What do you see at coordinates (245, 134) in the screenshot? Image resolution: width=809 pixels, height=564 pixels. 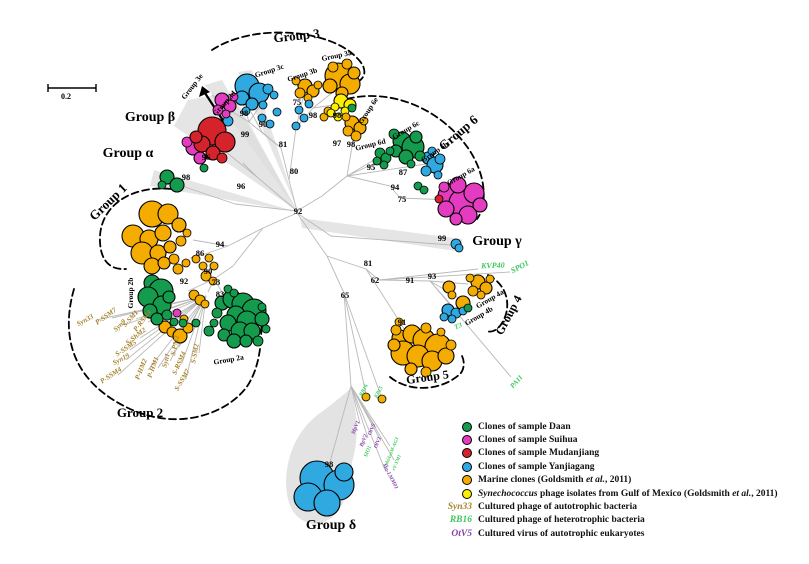 I see `bootstrap-value: 99` at bounding box center [245, 134].